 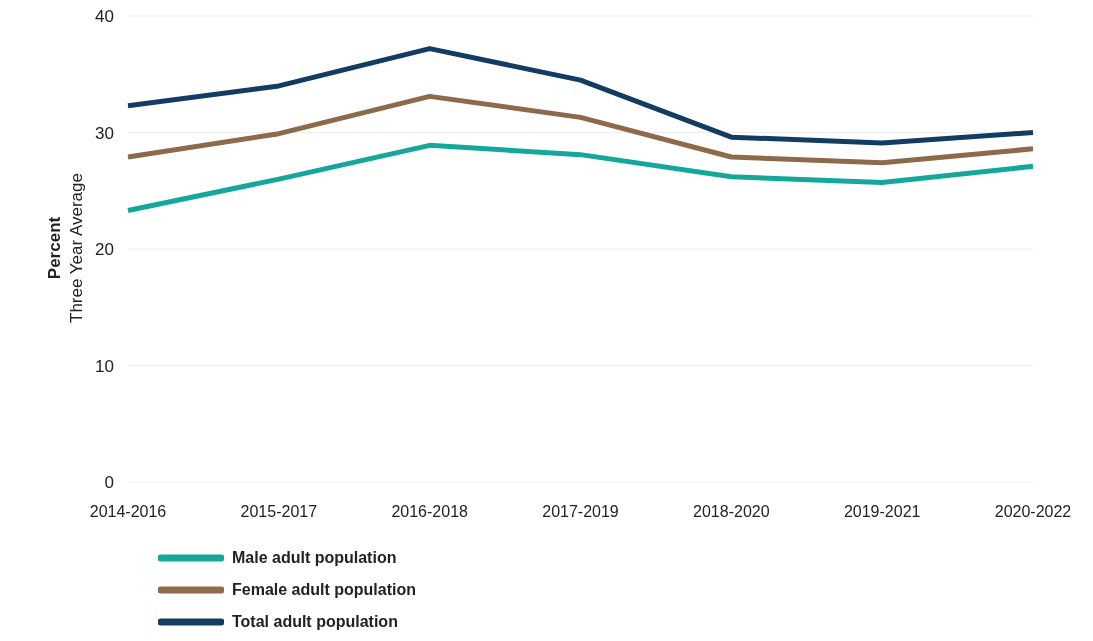 I want to click on x-tick-label: 2014-2016, so click(x=128, y=512).